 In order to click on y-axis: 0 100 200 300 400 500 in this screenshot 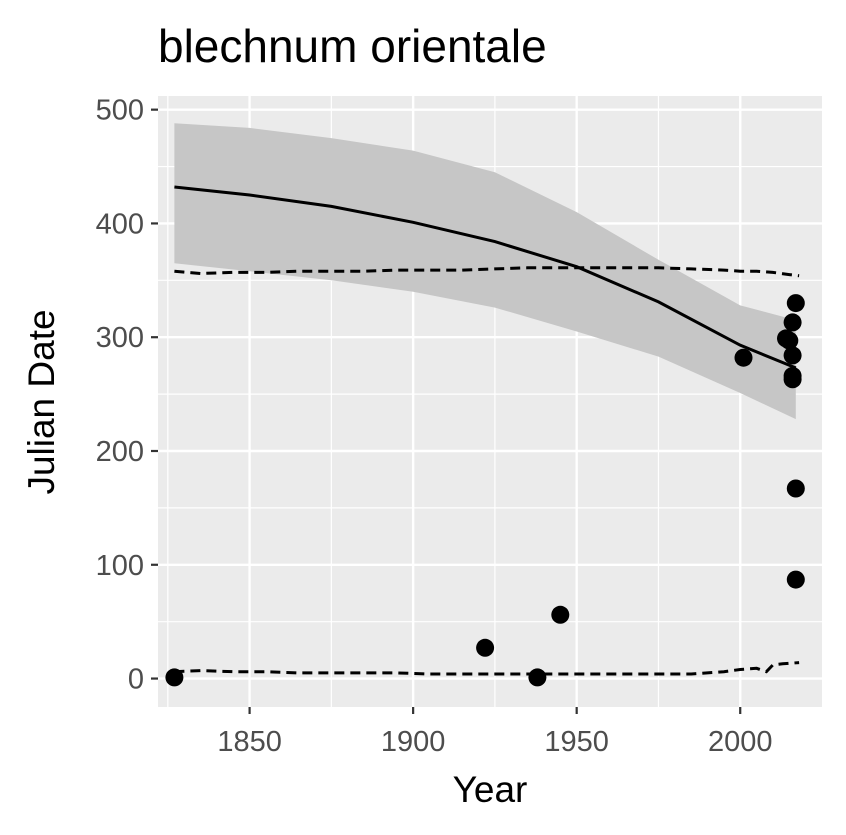, I will do `click(127, 395)`.